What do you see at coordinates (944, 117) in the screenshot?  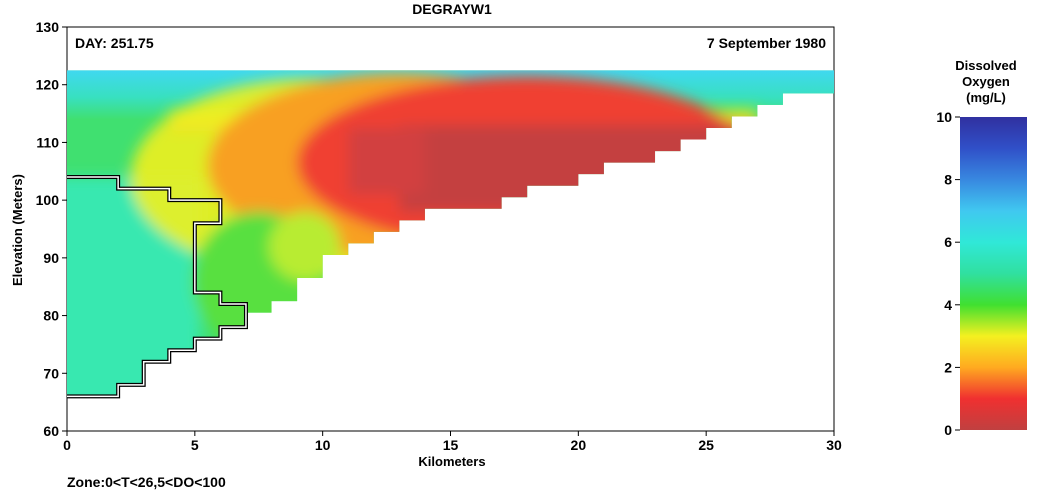 I see `colorbar-tick-label: 10` at bounding box center [944, 117].